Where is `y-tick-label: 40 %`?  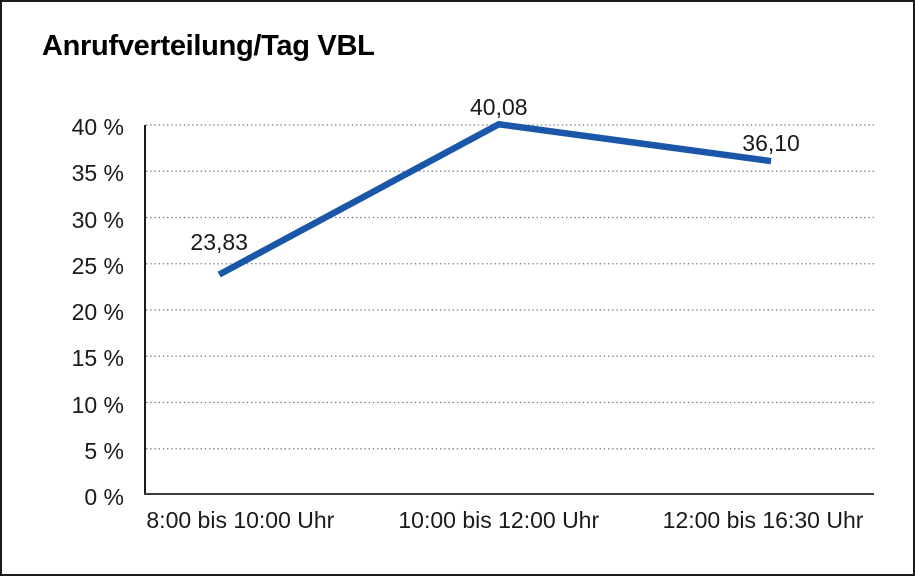 y-tick-label: 40 % is located at coordinates (97, 127).